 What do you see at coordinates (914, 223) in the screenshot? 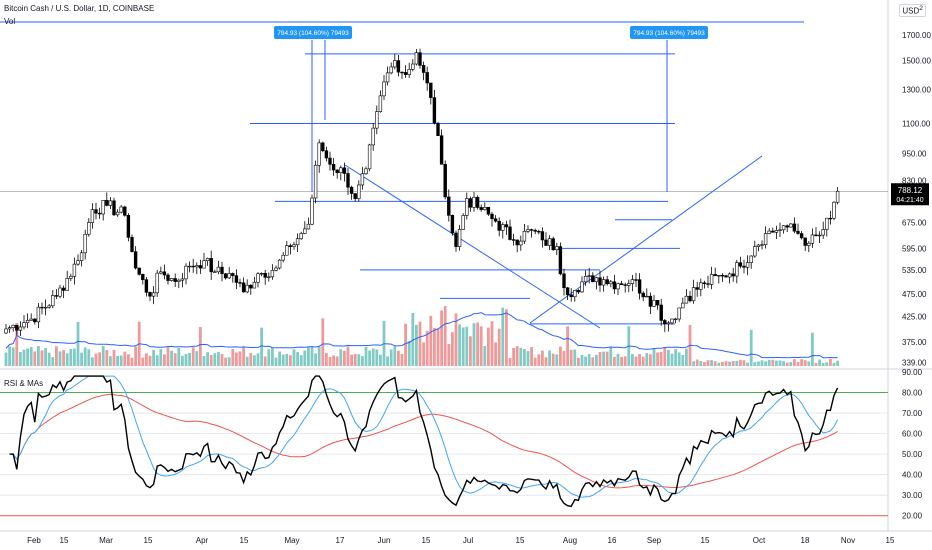
I see `price-tick-label: 675.00` at bounding box center [914, 223].